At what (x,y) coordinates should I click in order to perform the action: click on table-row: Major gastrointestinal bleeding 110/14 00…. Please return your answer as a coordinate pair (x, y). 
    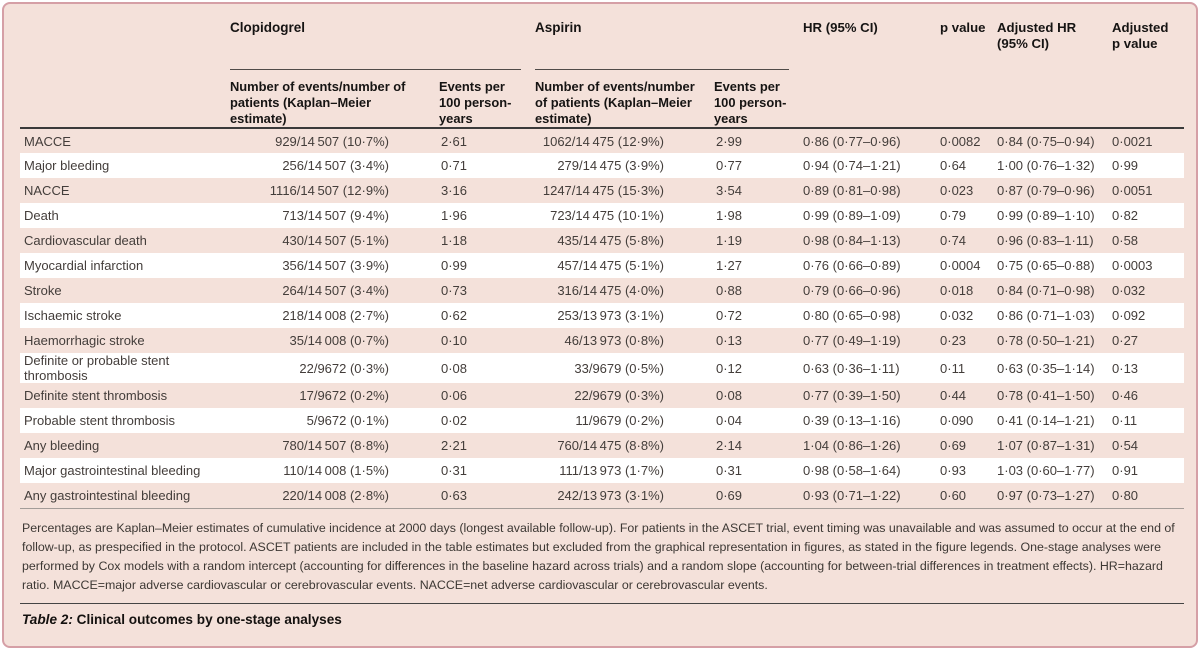
    Looking at the image, I should click on (602, 470).